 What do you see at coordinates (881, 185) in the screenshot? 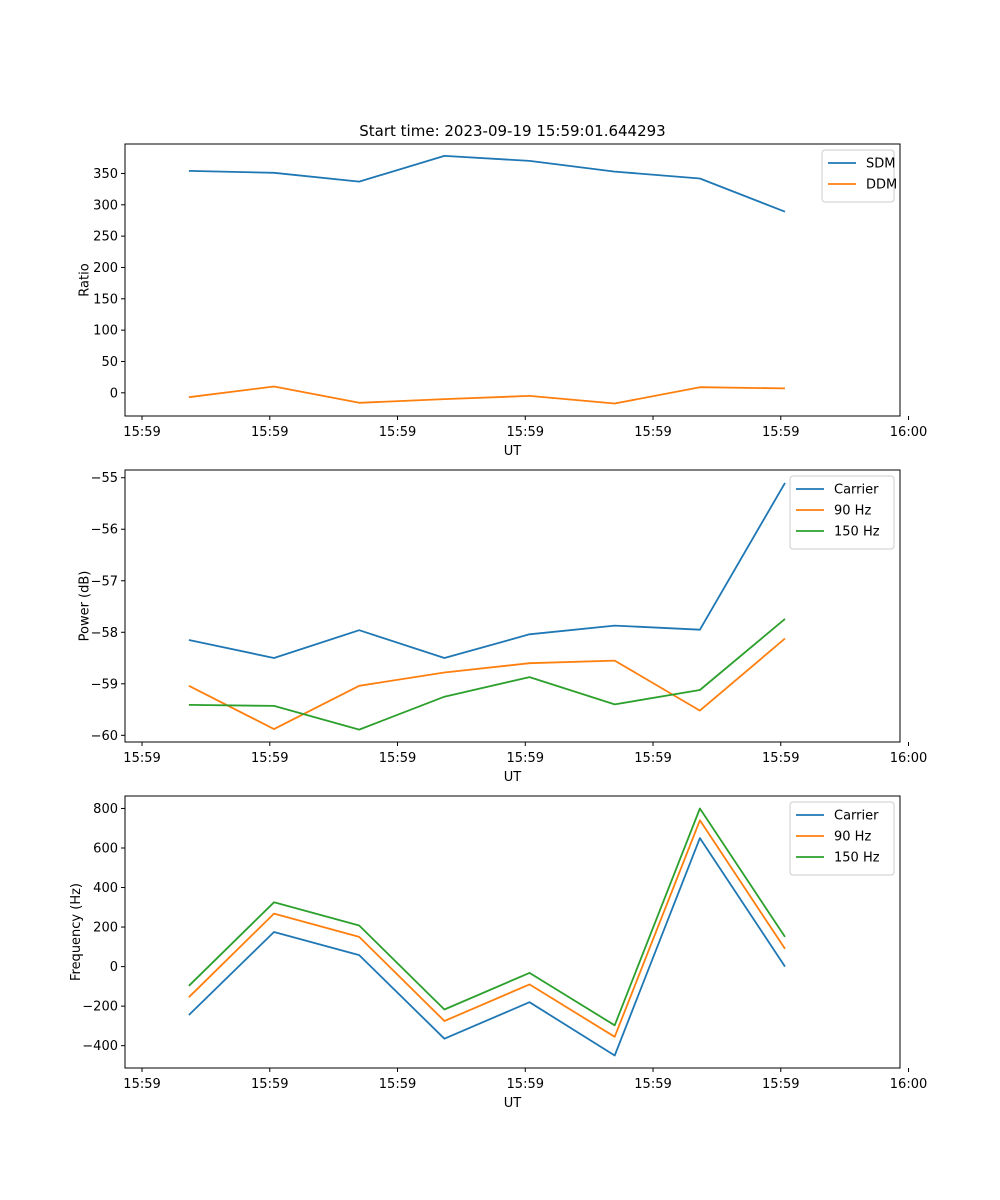
I see `ratio-legend-label: DDM` at bounding box center [881, 185].